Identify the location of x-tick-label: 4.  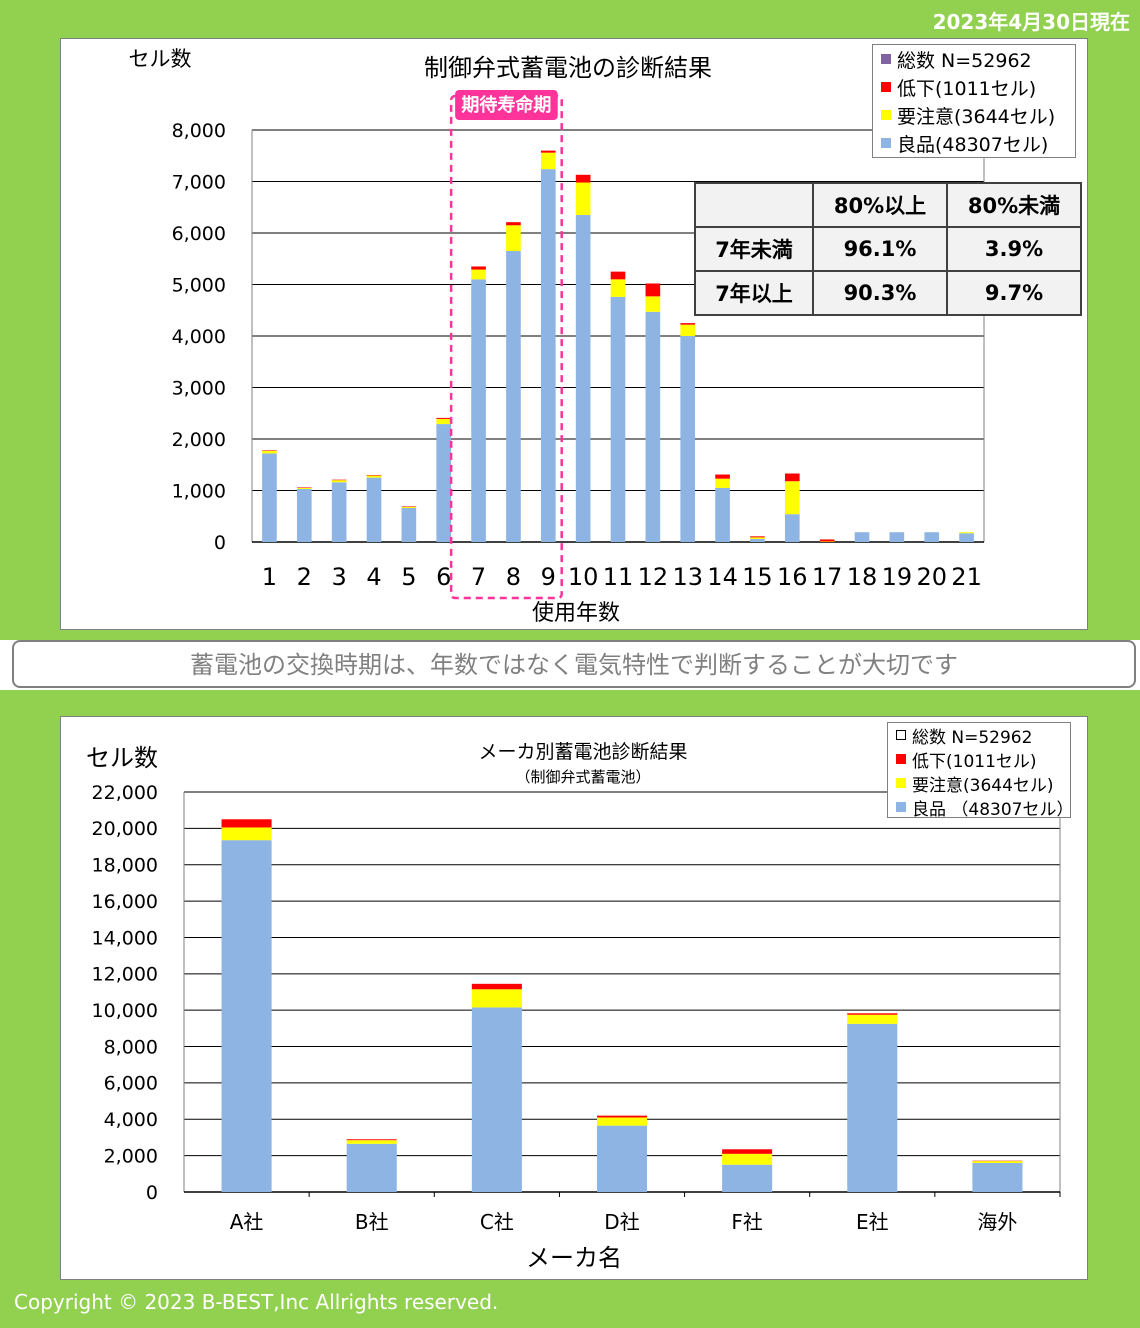
(373, 577).